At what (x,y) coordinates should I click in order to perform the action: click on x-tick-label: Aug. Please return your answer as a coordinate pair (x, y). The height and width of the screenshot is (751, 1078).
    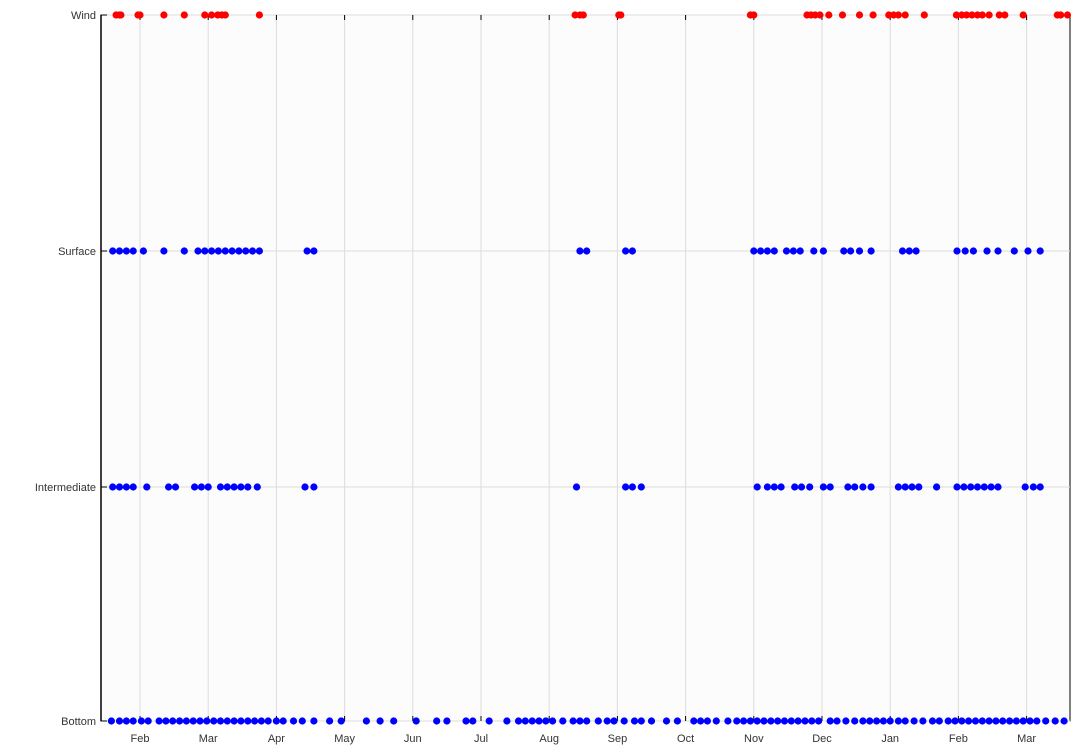
    Looking at the image, I should click on (549, 739).